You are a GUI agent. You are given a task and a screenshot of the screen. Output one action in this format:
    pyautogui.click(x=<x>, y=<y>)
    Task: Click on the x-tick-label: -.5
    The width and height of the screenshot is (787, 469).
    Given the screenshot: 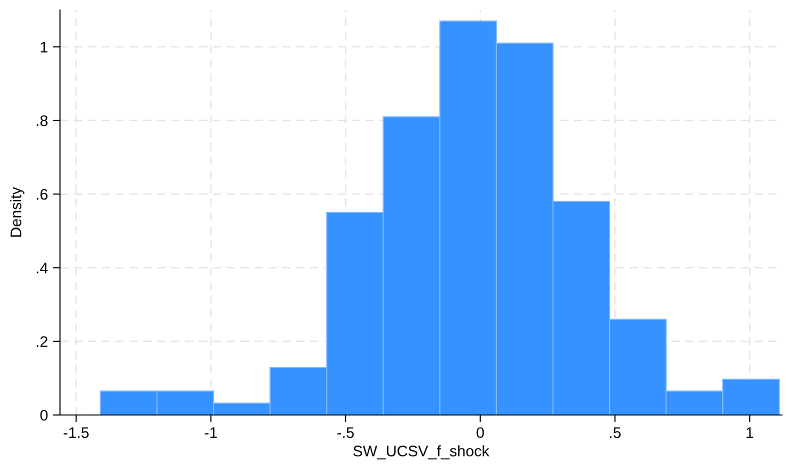 What is the action you would take?
    pyautogui.click(x=345, y=432)
    